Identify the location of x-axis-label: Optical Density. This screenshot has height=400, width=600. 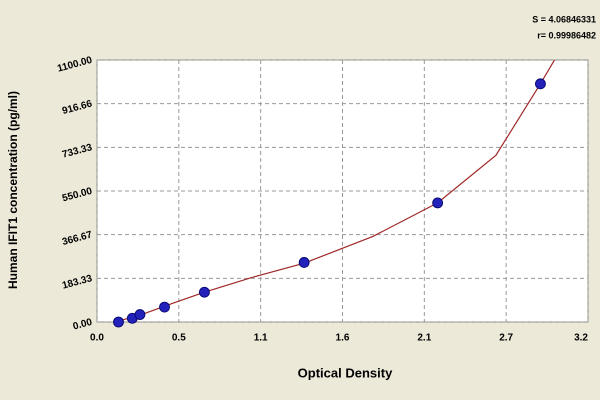
(345, 372).